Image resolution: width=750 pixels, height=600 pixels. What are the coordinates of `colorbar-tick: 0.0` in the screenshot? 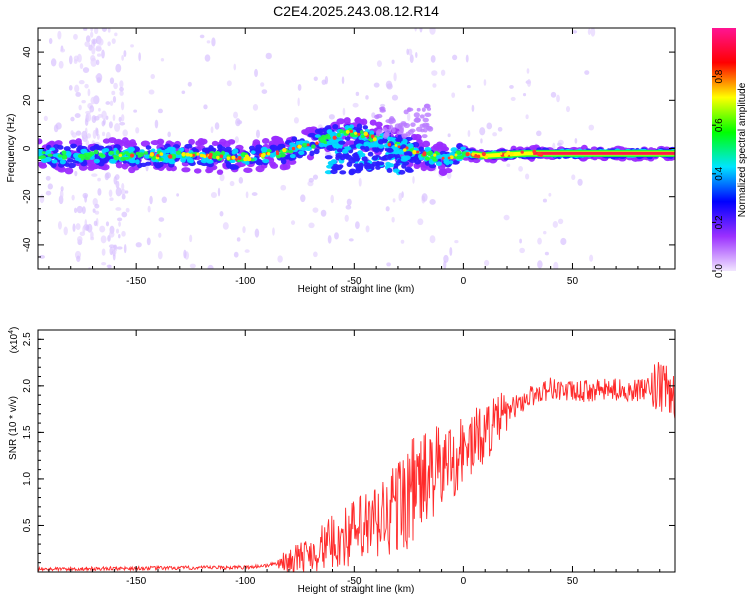 It's located at (718, 271).